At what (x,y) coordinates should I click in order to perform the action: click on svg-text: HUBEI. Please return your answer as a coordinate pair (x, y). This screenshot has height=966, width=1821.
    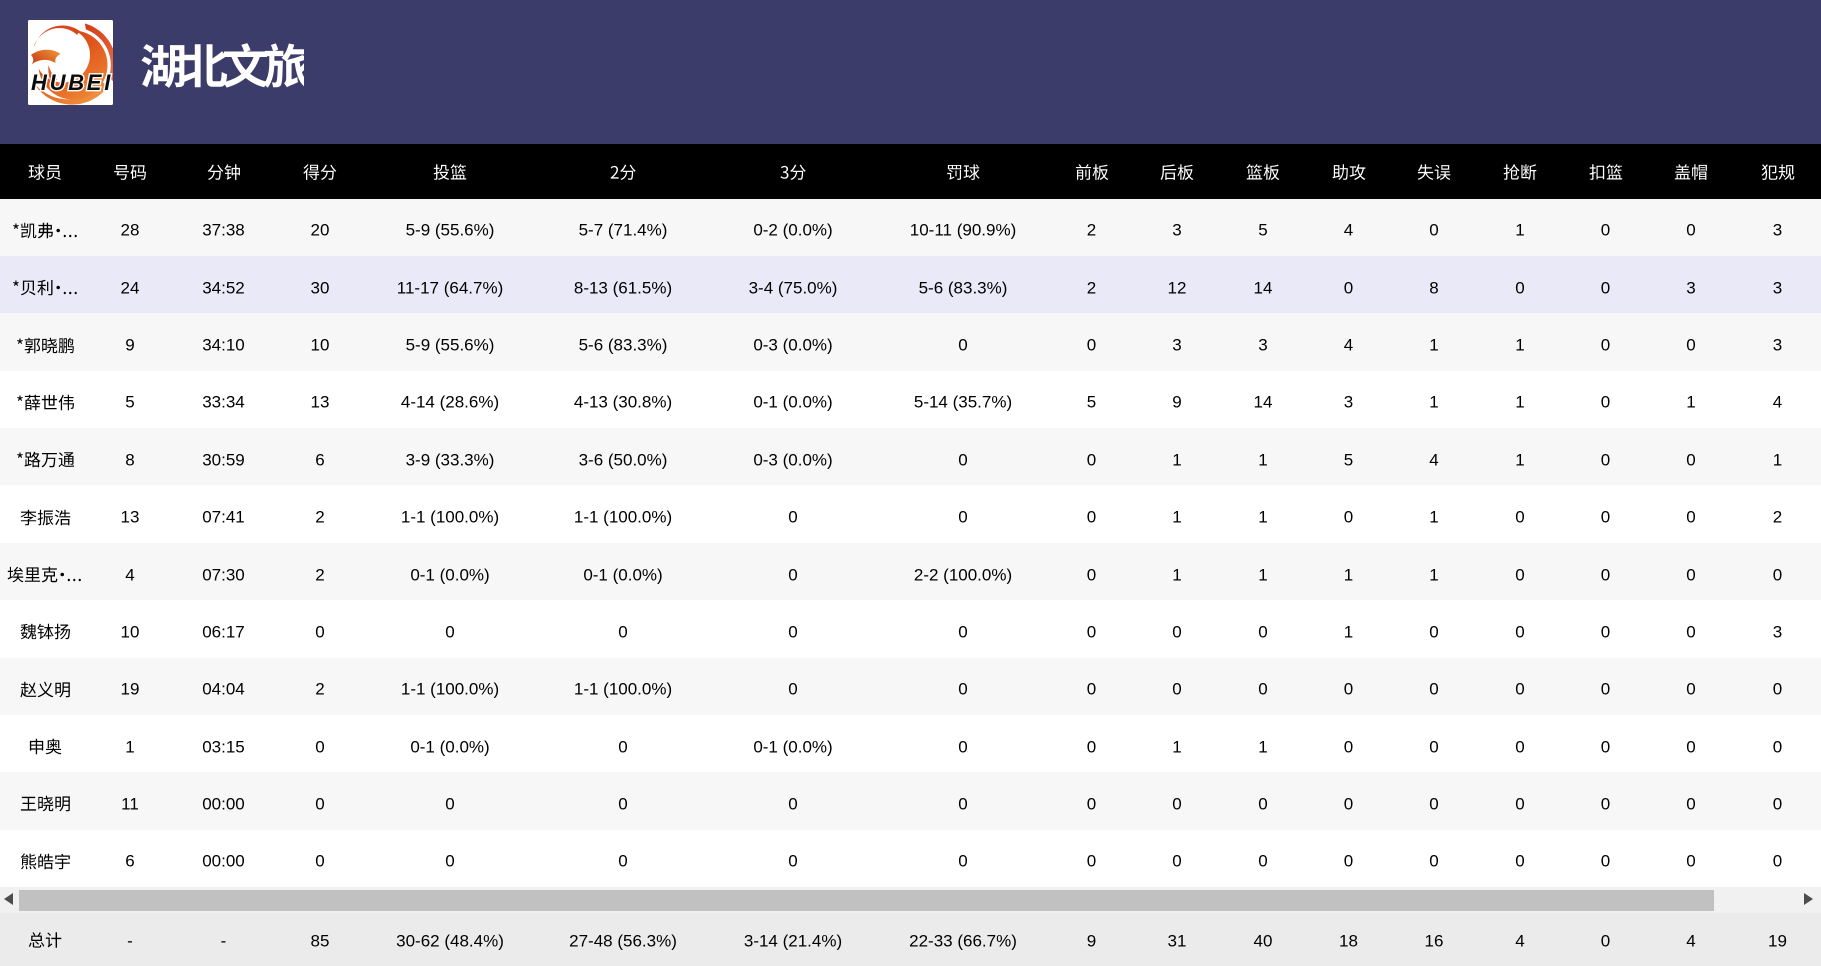
    Looking at the image, I should click on (71, 82).